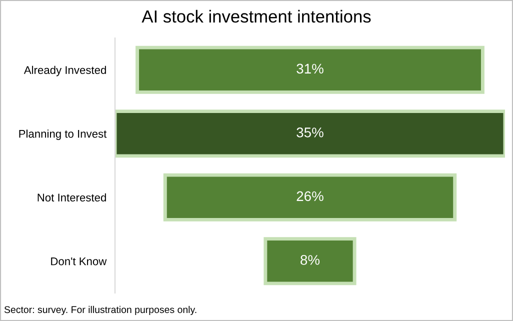  Describe the element at coordinates (100, 310) in the screenshot. I see `text: Sector: survey. For illustration purposes only.` at that location.